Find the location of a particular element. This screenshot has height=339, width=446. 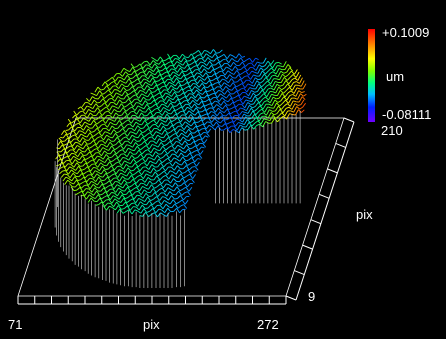

y-axis-tick is located at coordinates (324, 196).